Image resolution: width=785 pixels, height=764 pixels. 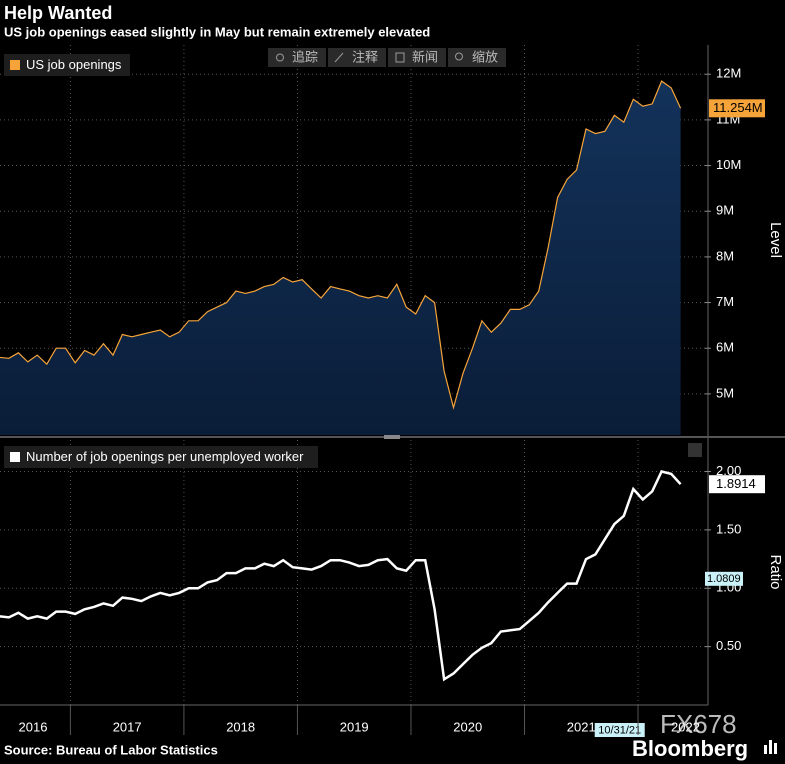 I want to click on value-label: 11.254M, so click(x=738, y=107).